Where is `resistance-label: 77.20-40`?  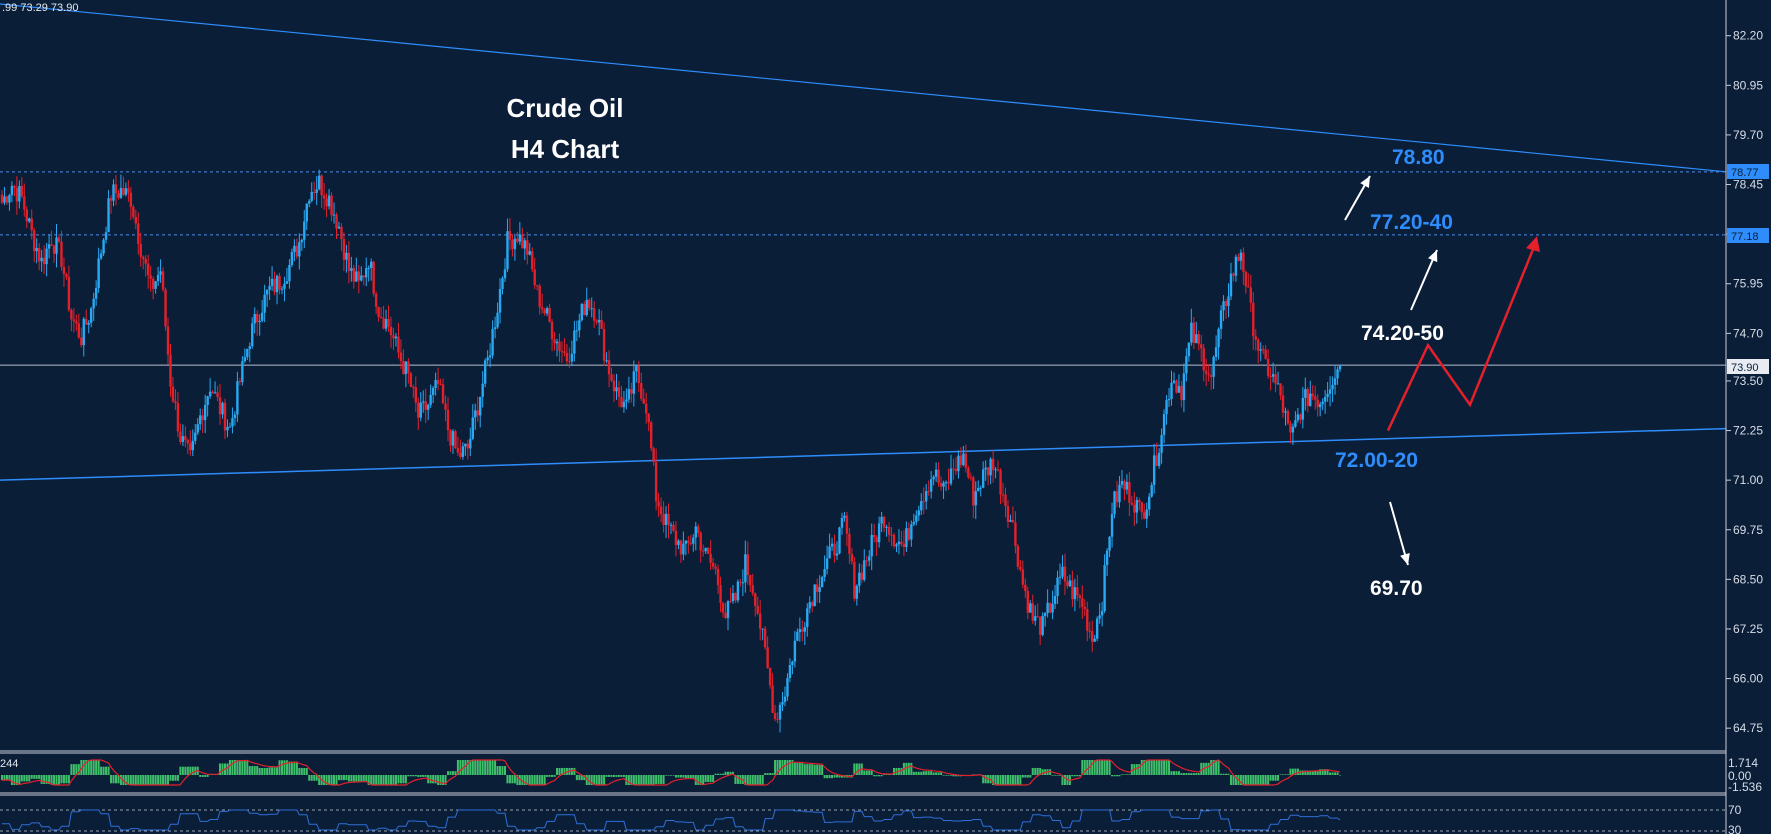
resistance-label: 77.20-40 is located at coordinates (1411, 222).